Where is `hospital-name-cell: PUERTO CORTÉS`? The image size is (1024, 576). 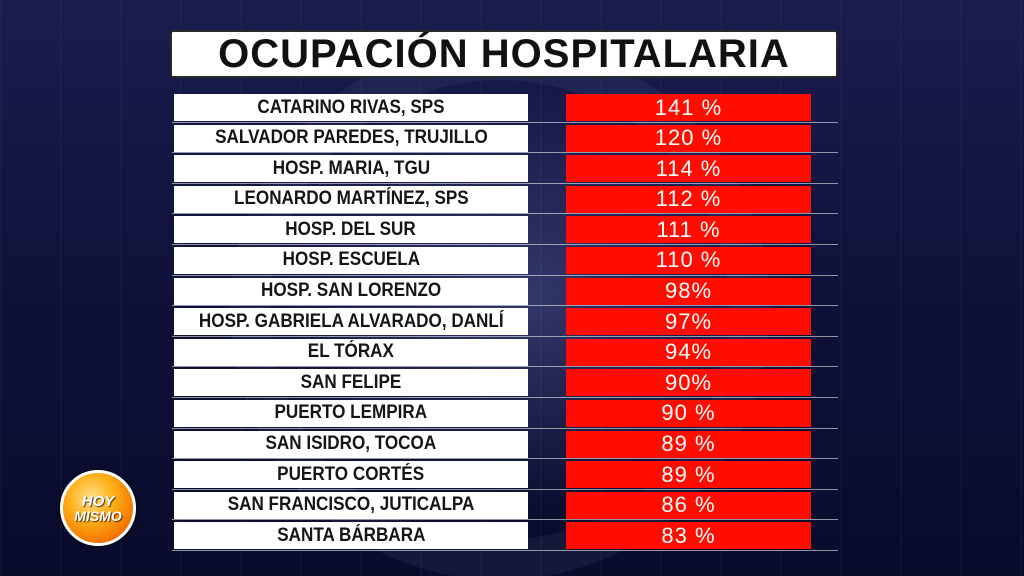 hospital-name-cell: PUERTO CORTÉS is located at coordinates (351, 475).